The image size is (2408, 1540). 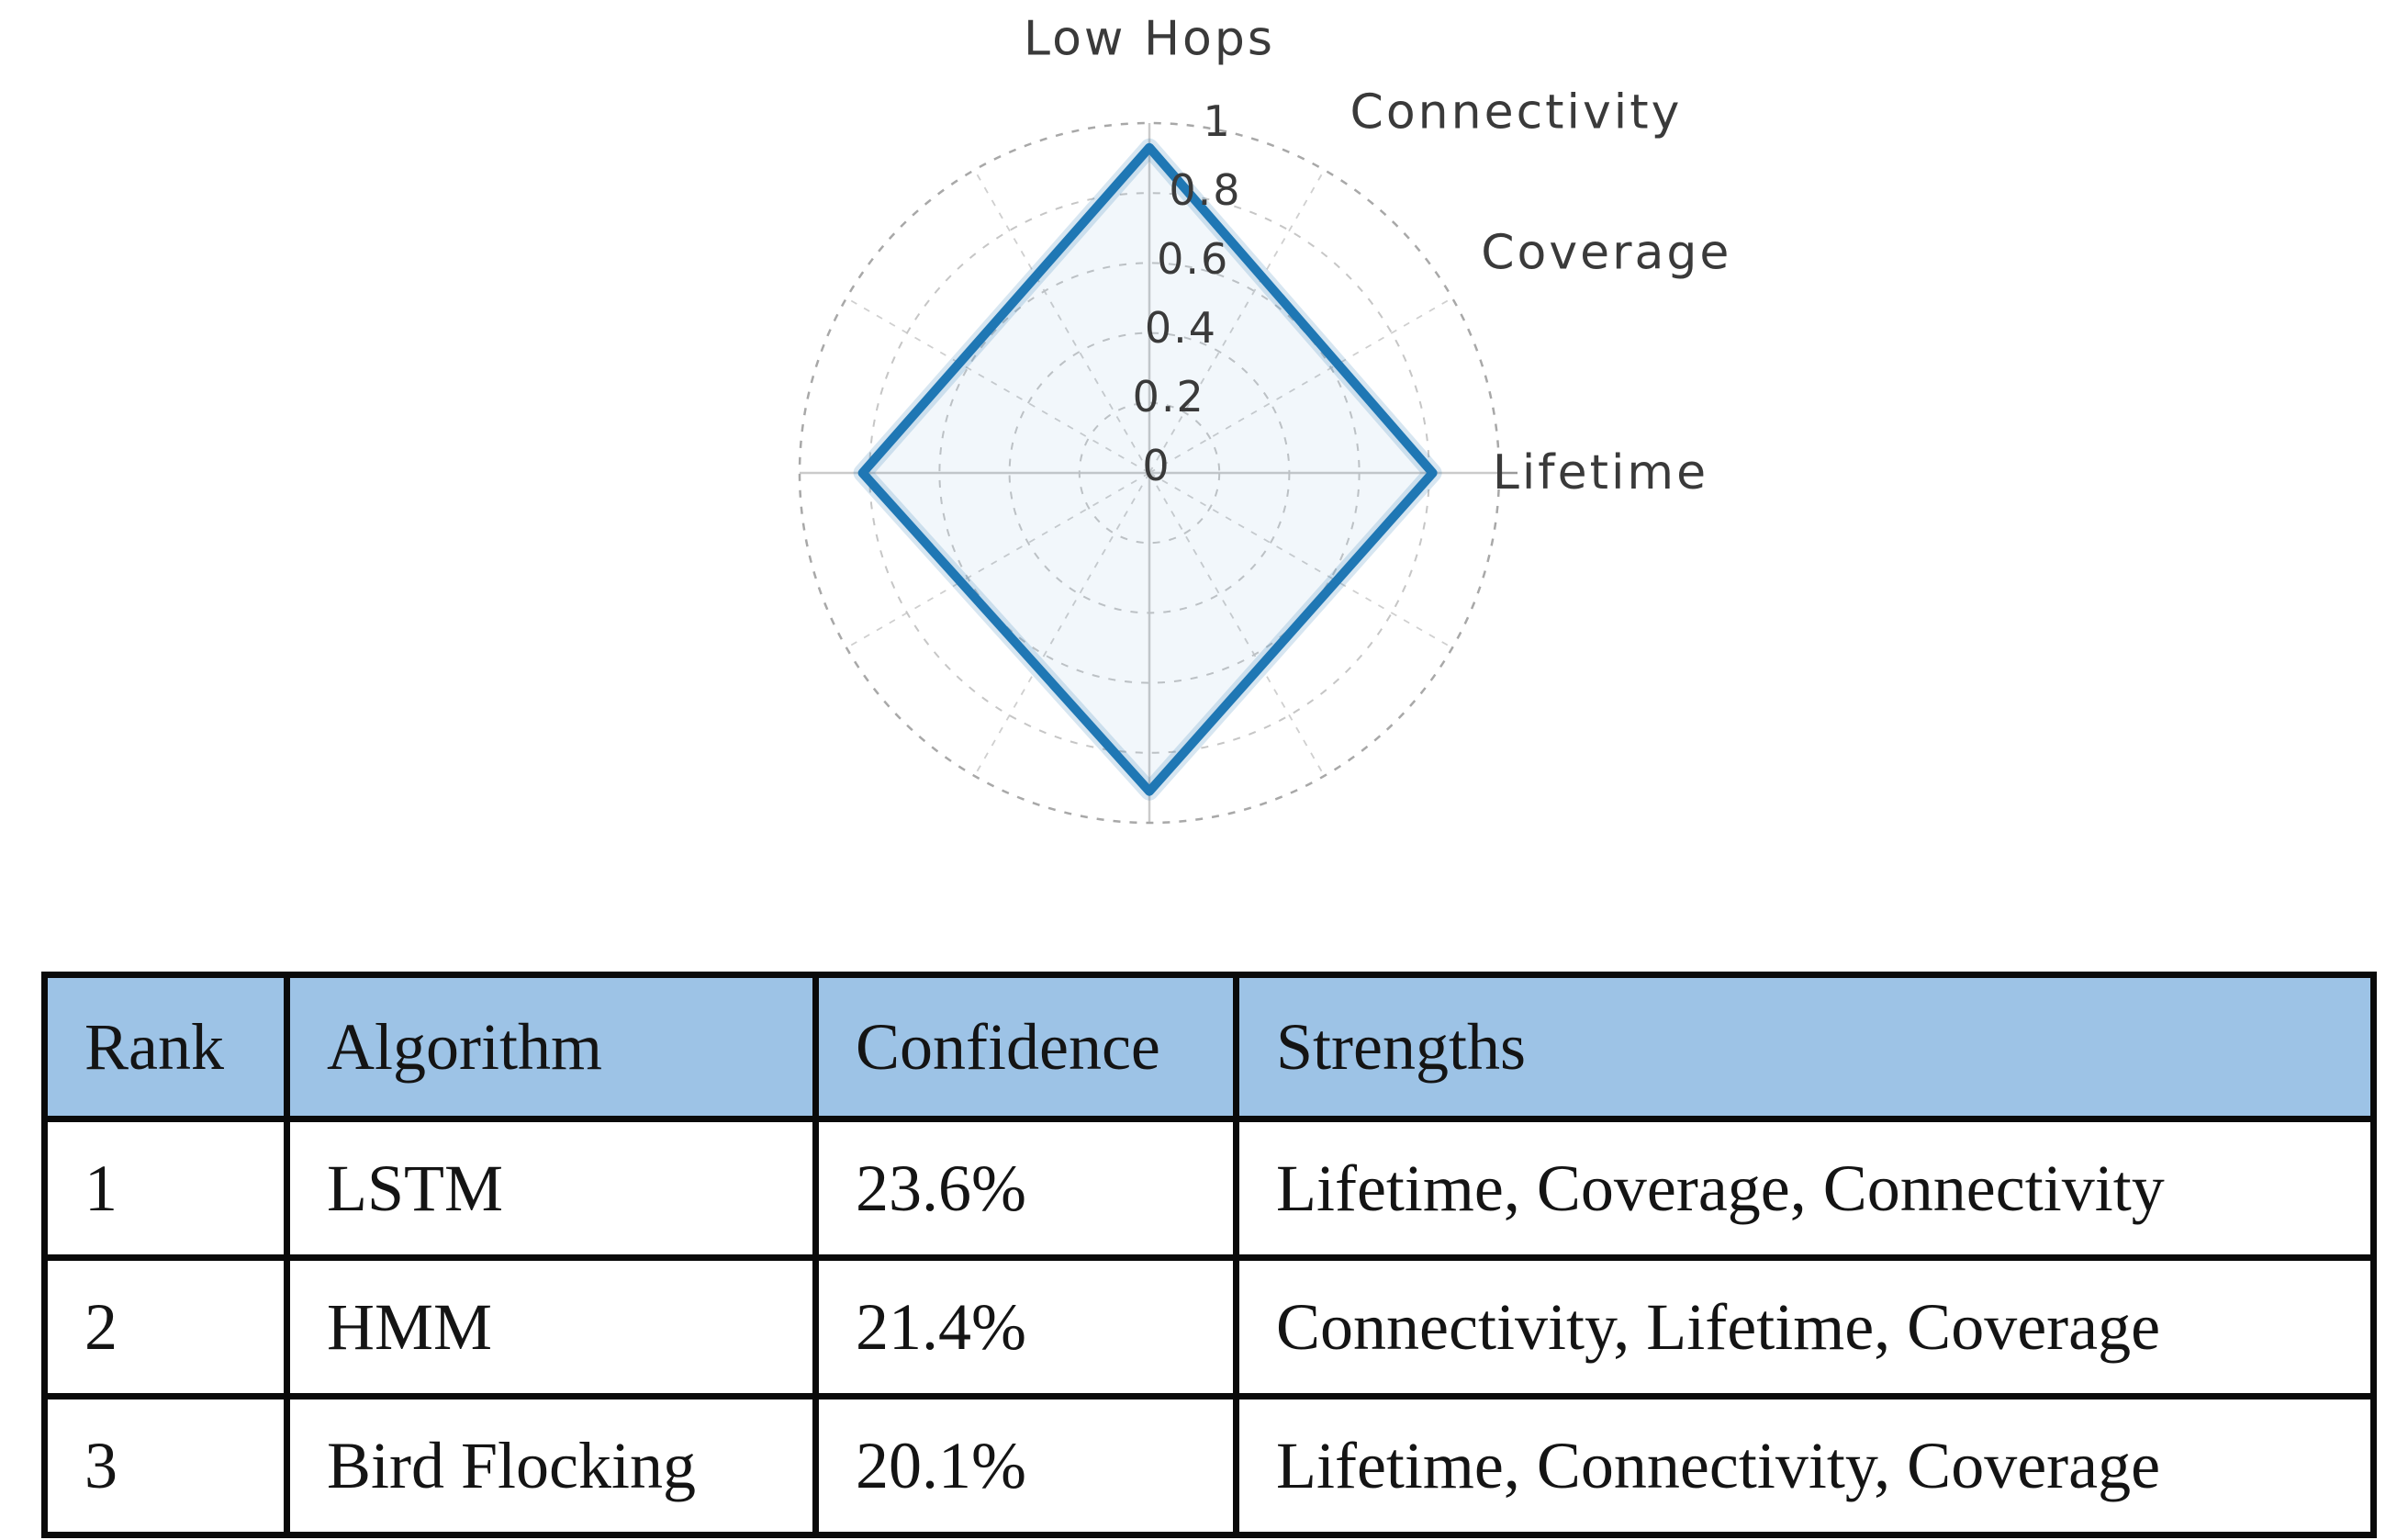 I want to click on radar-r-tick-label: 0.4, so click(x=1181, y=328).